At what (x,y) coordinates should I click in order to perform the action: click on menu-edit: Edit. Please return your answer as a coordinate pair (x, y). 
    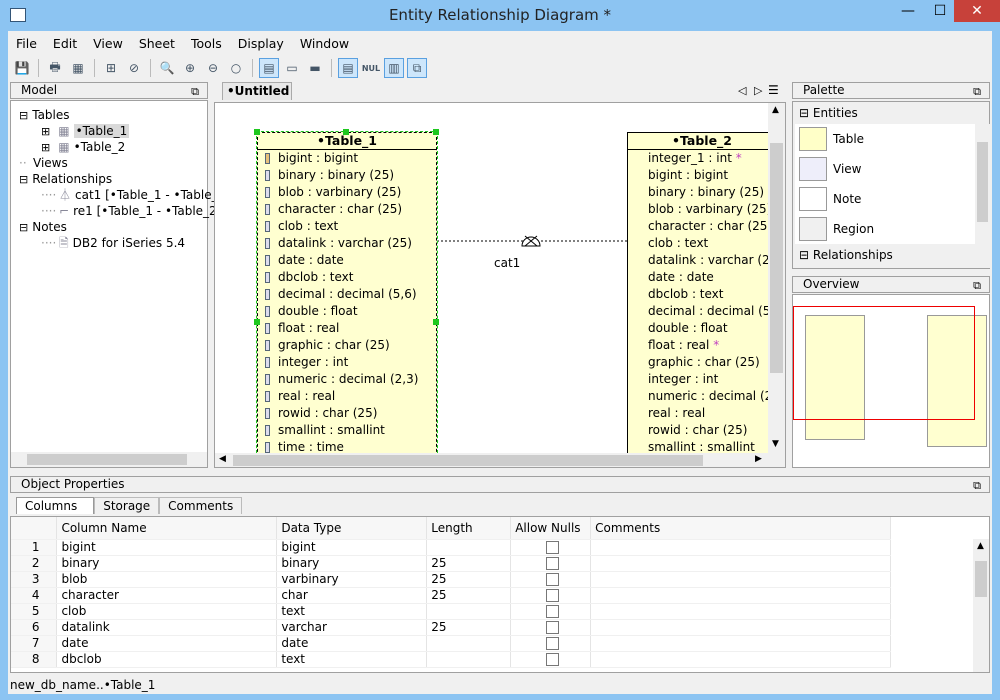
    Looking at the image, I should click on (65, 43).